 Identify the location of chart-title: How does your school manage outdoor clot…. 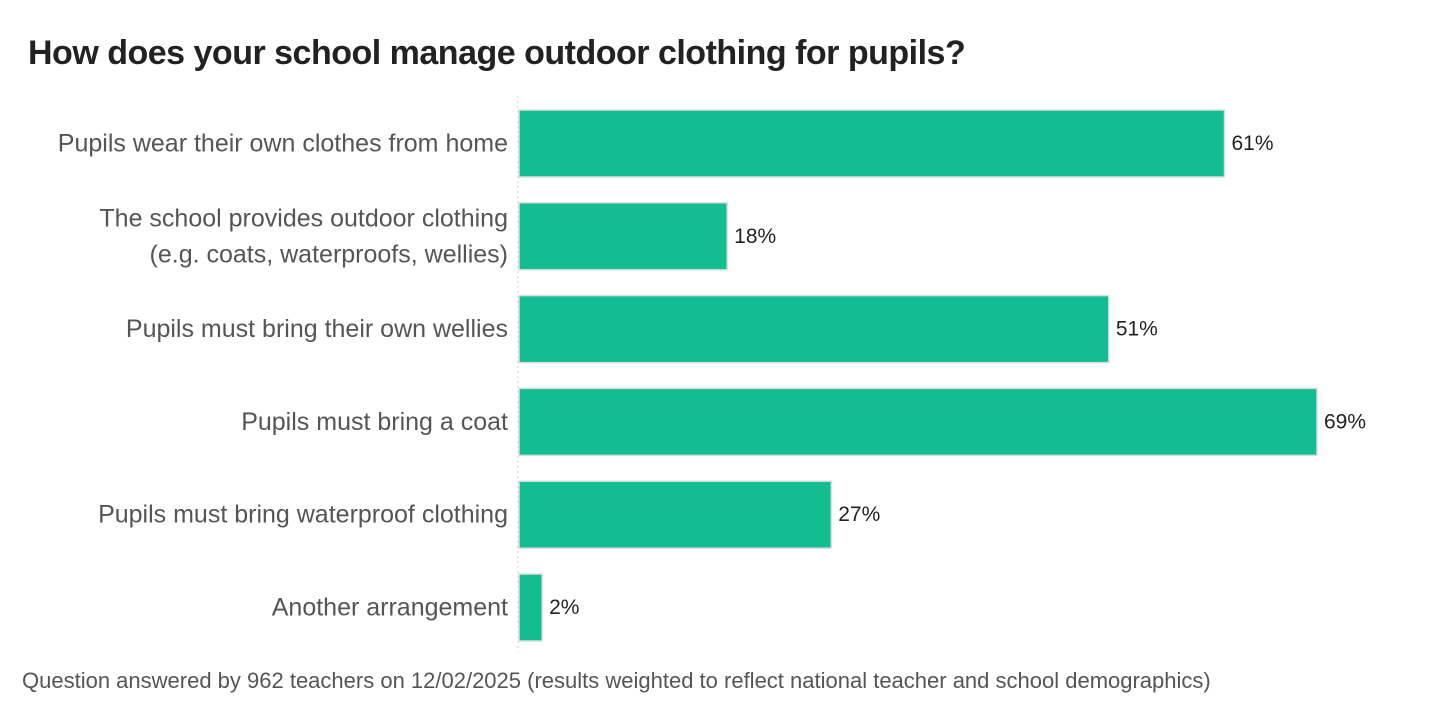
(497, 53).